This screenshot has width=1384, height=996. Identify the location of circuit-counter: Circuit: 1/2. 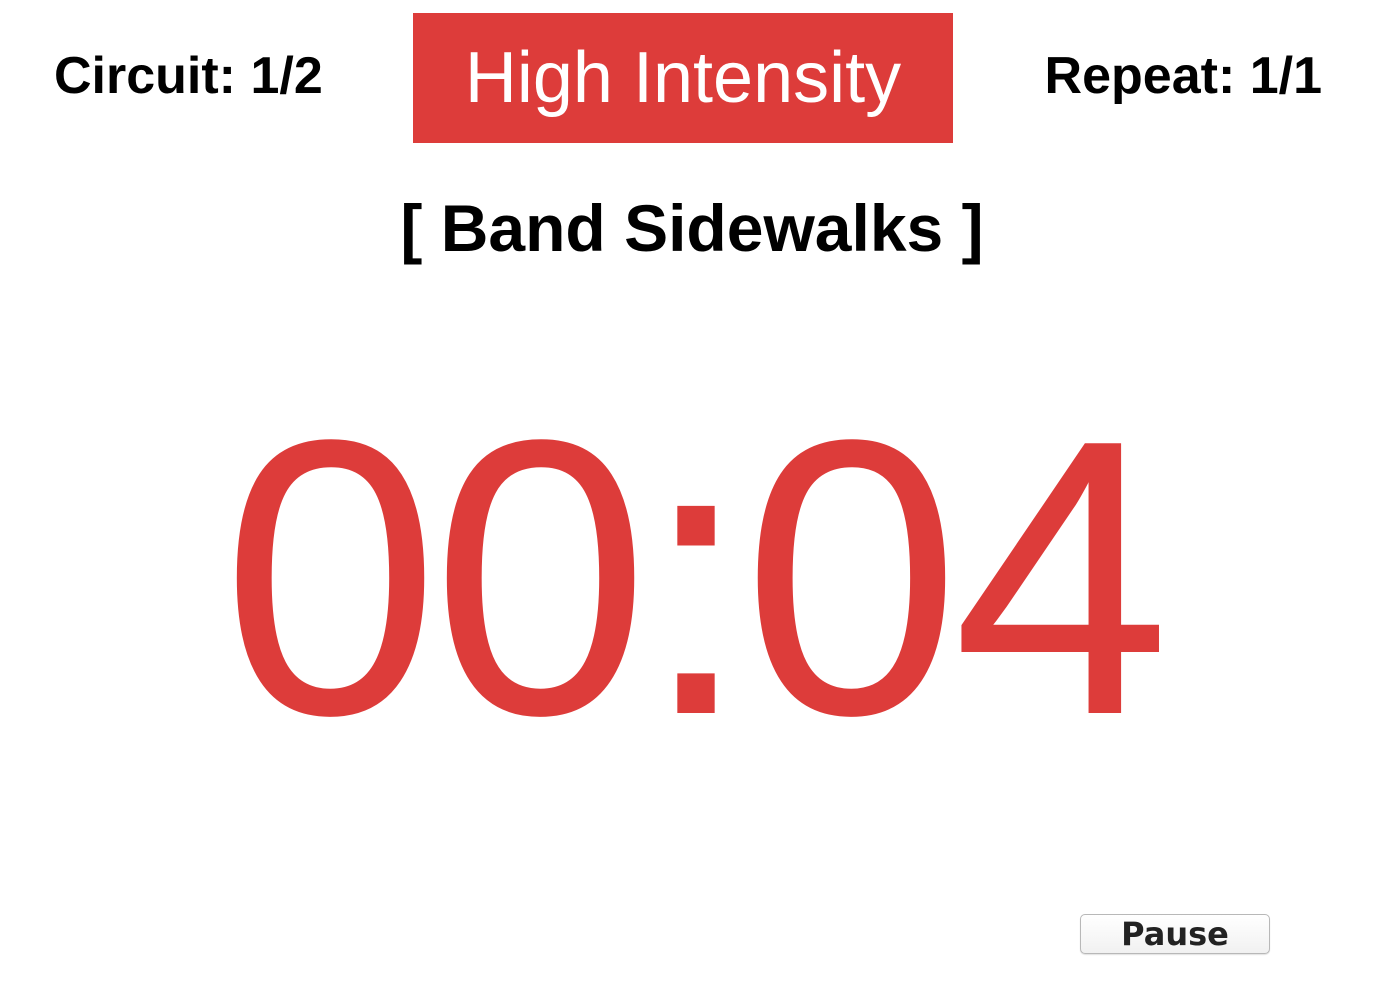
(188, 76).